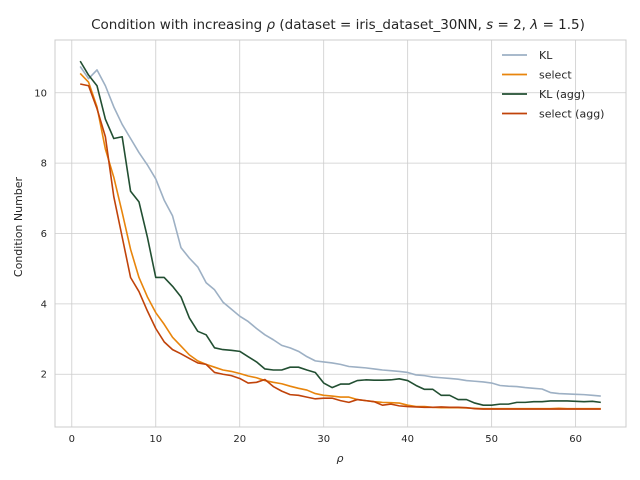 This screenshot has height=480, width=640. I want to click on x-tick-label: 40, so click(407, 439).